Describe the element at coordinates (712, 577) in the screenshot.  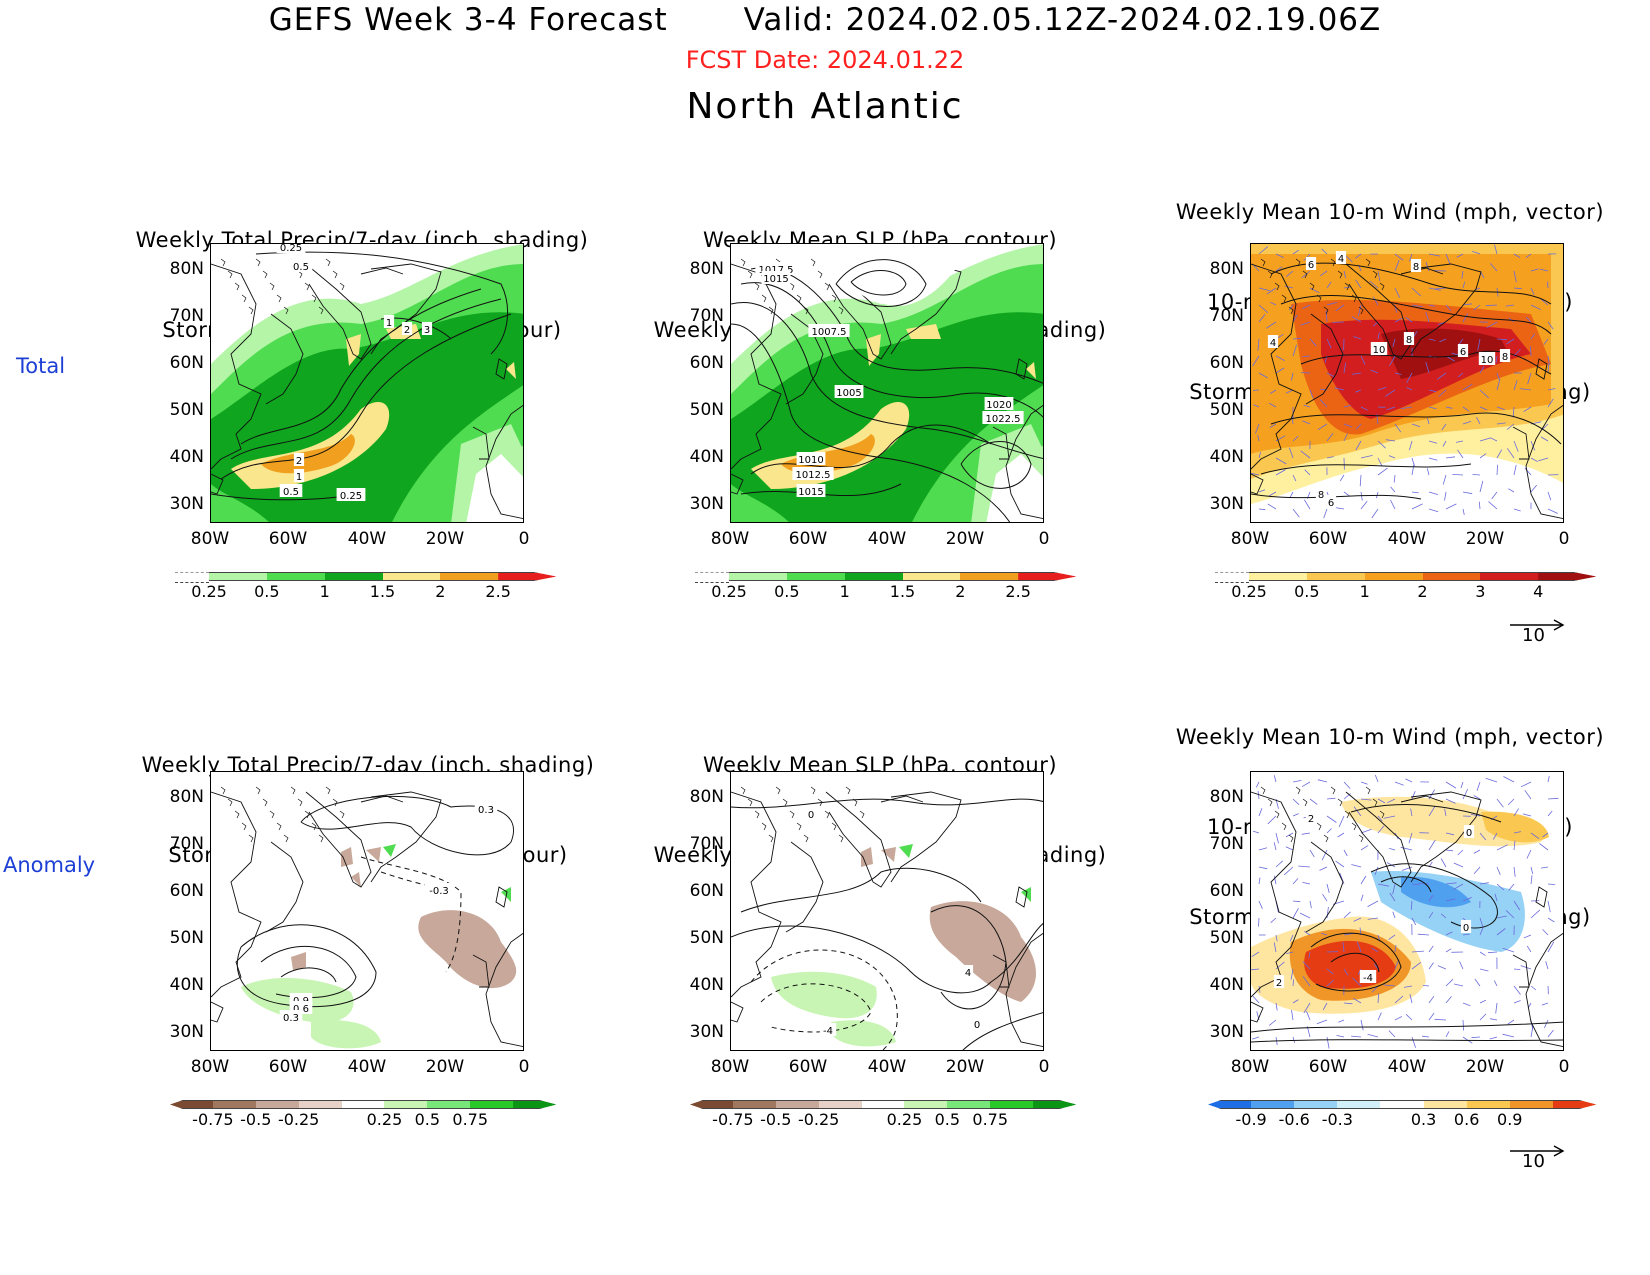
I see `colorbar-underflow` at that location.